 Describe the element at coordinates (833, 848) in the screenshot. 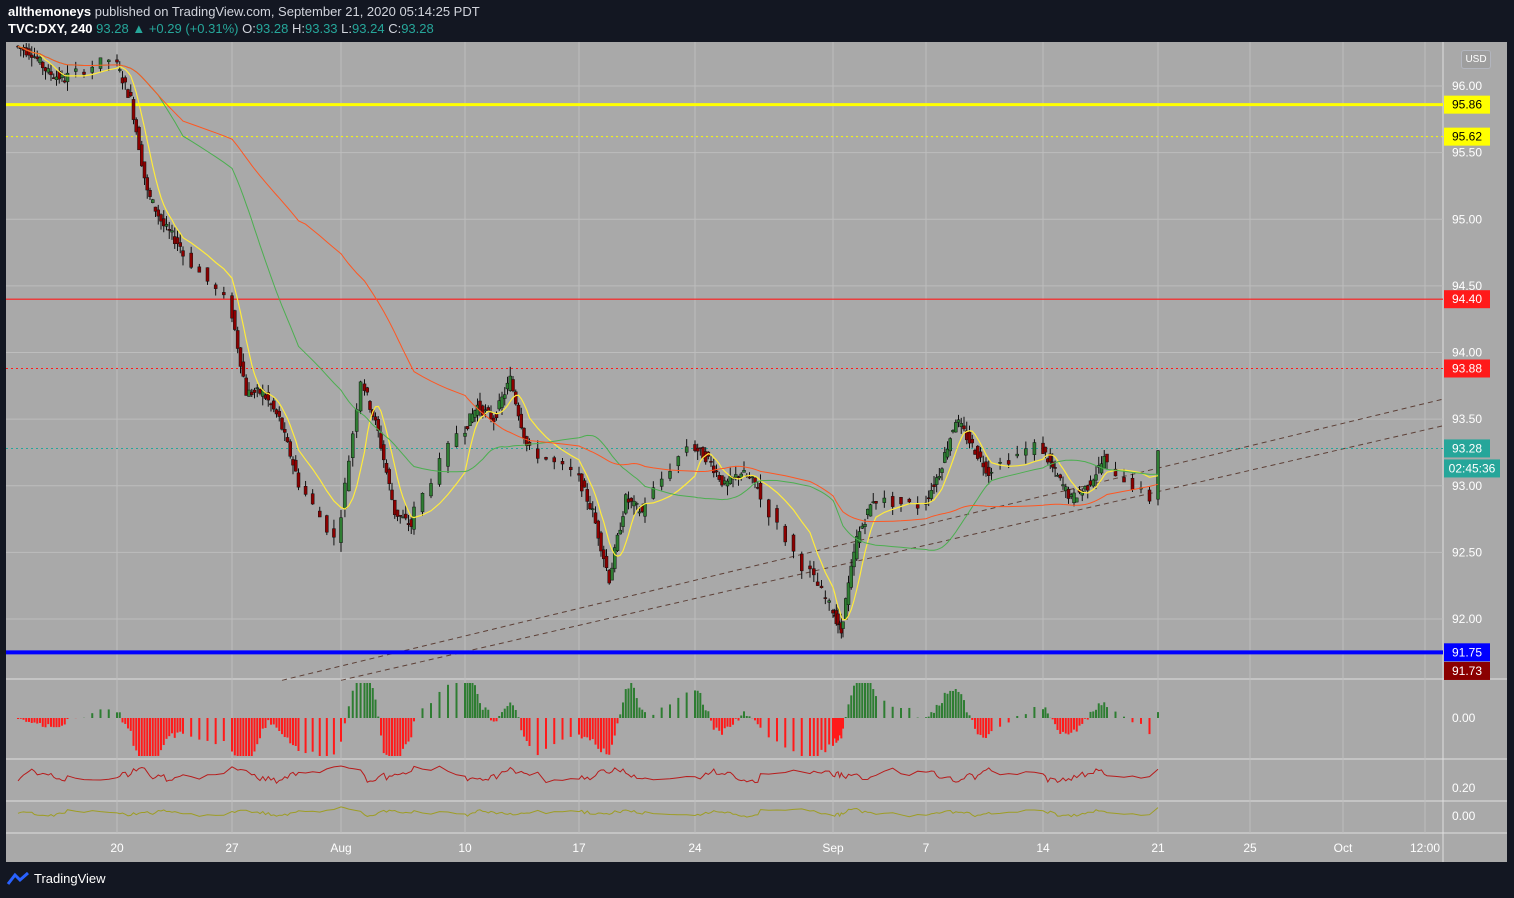

I see `x-tick-label: Sep` at that location.